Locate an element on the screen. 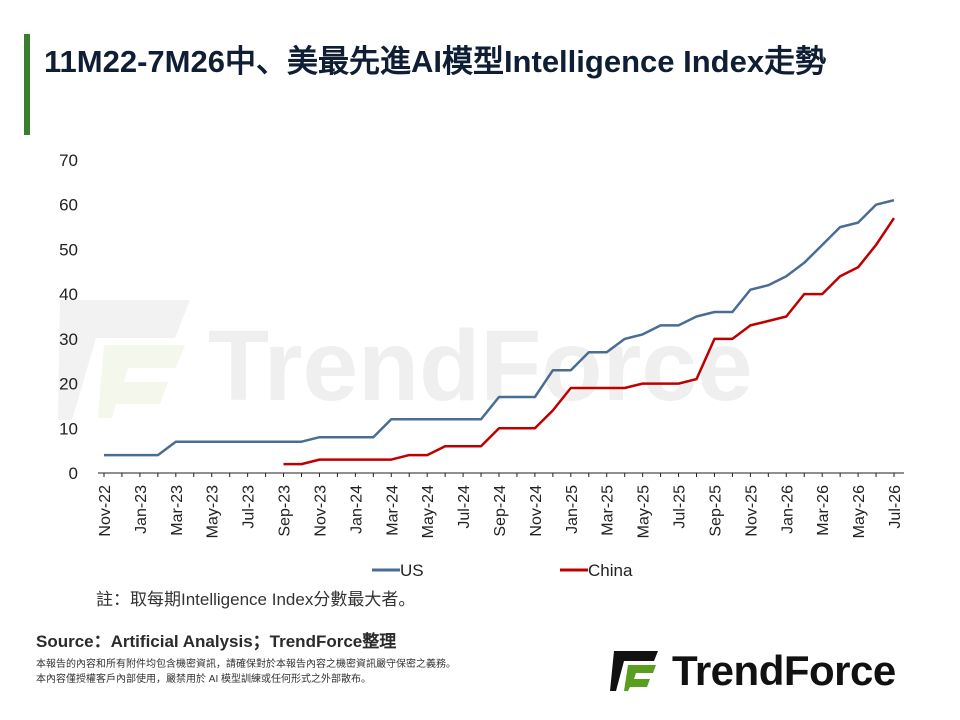 The image size is (960, 720). x-tick-label: Mar-24 is located at coordinates (392, 510).